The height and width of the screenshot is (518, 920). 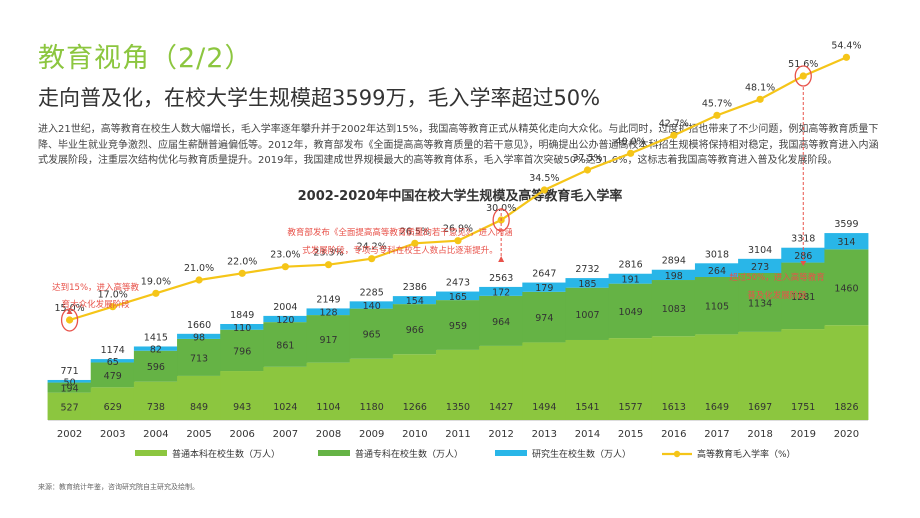 I want to click on bar-segment-undergrad-2003, so click(x=112, y=403).